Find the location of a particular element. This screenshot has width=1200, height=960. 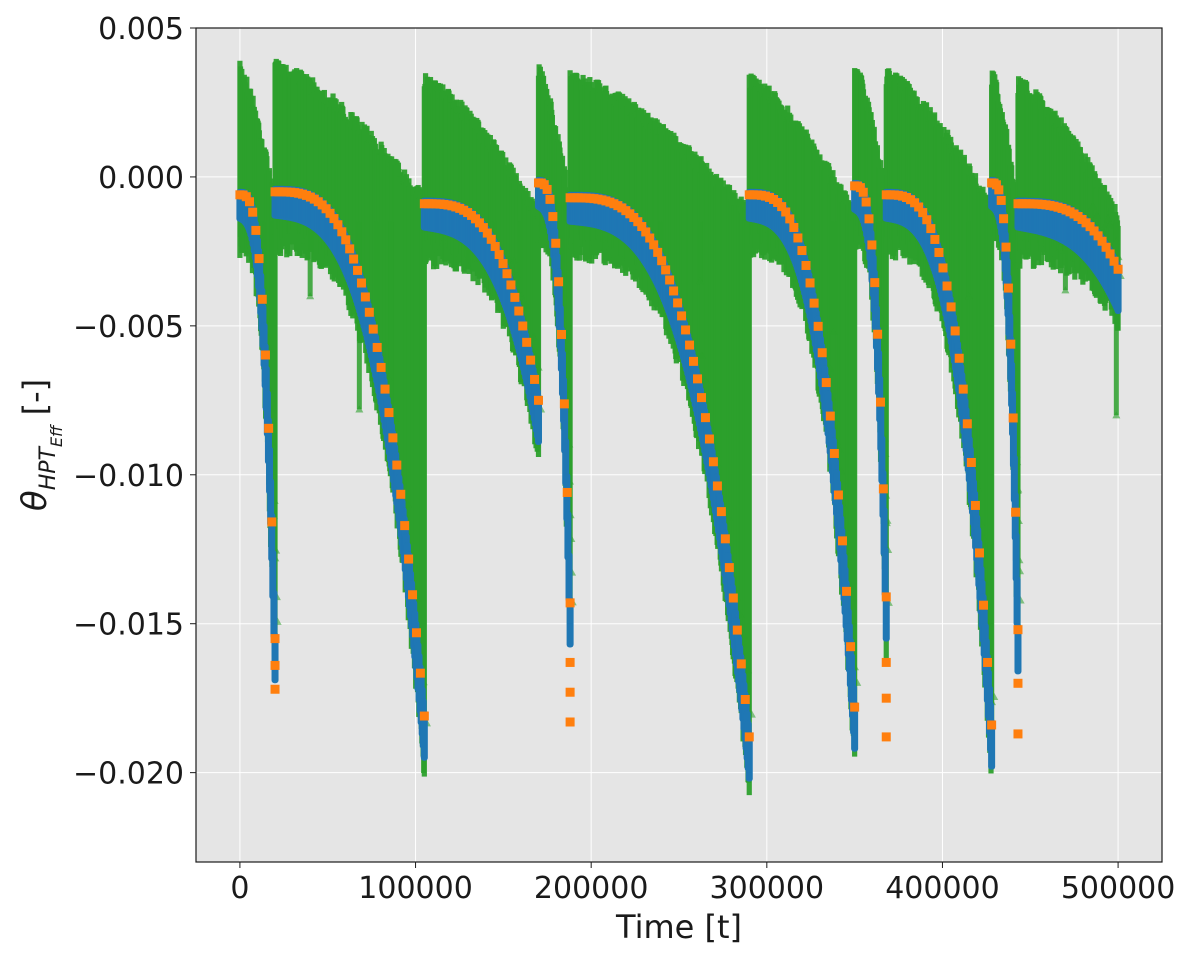

x-tick-label: 300000 is located at coordinates (767, 888).